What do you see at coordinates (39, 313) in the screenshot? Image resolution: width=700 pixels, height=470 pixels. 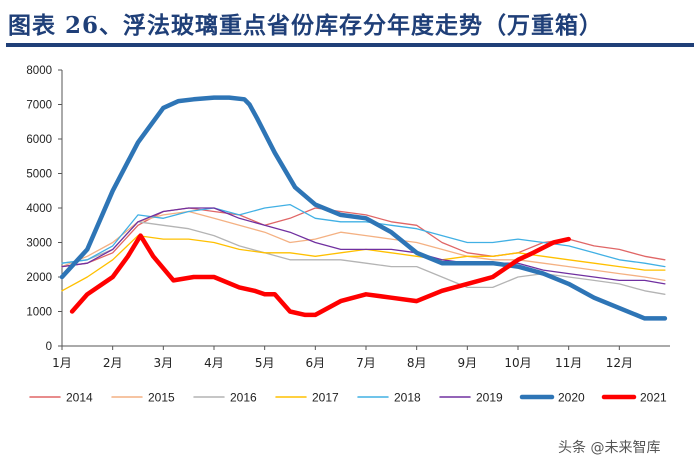 I see `y-tick-label: 1000` at bounding box center [39, 313].